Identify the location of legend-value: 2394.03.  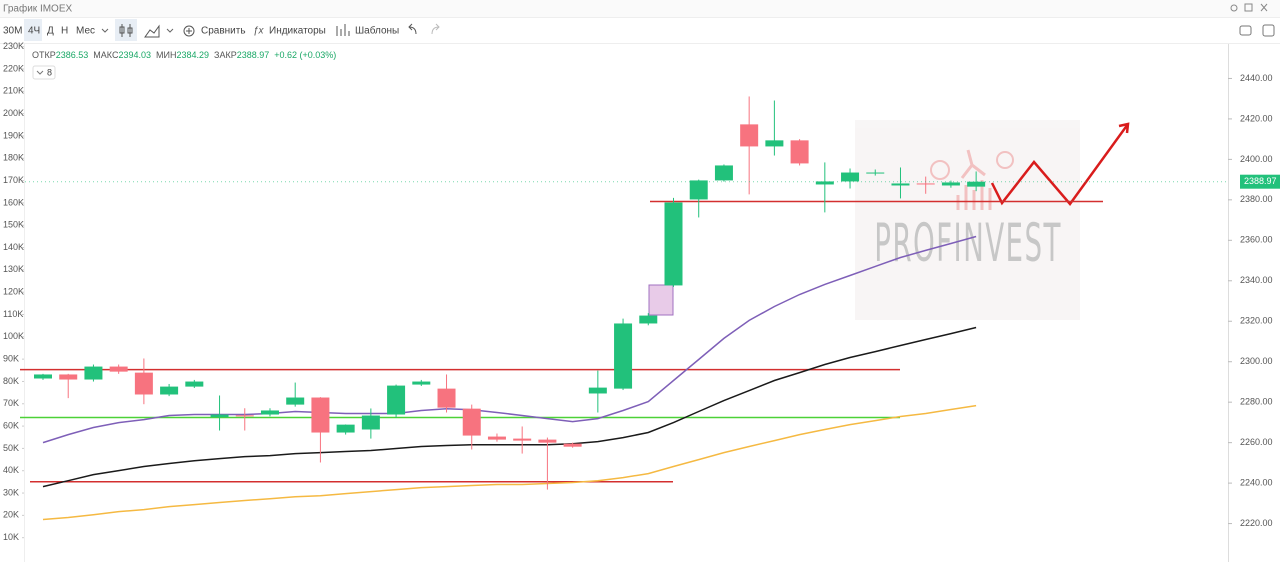
(134, 55).